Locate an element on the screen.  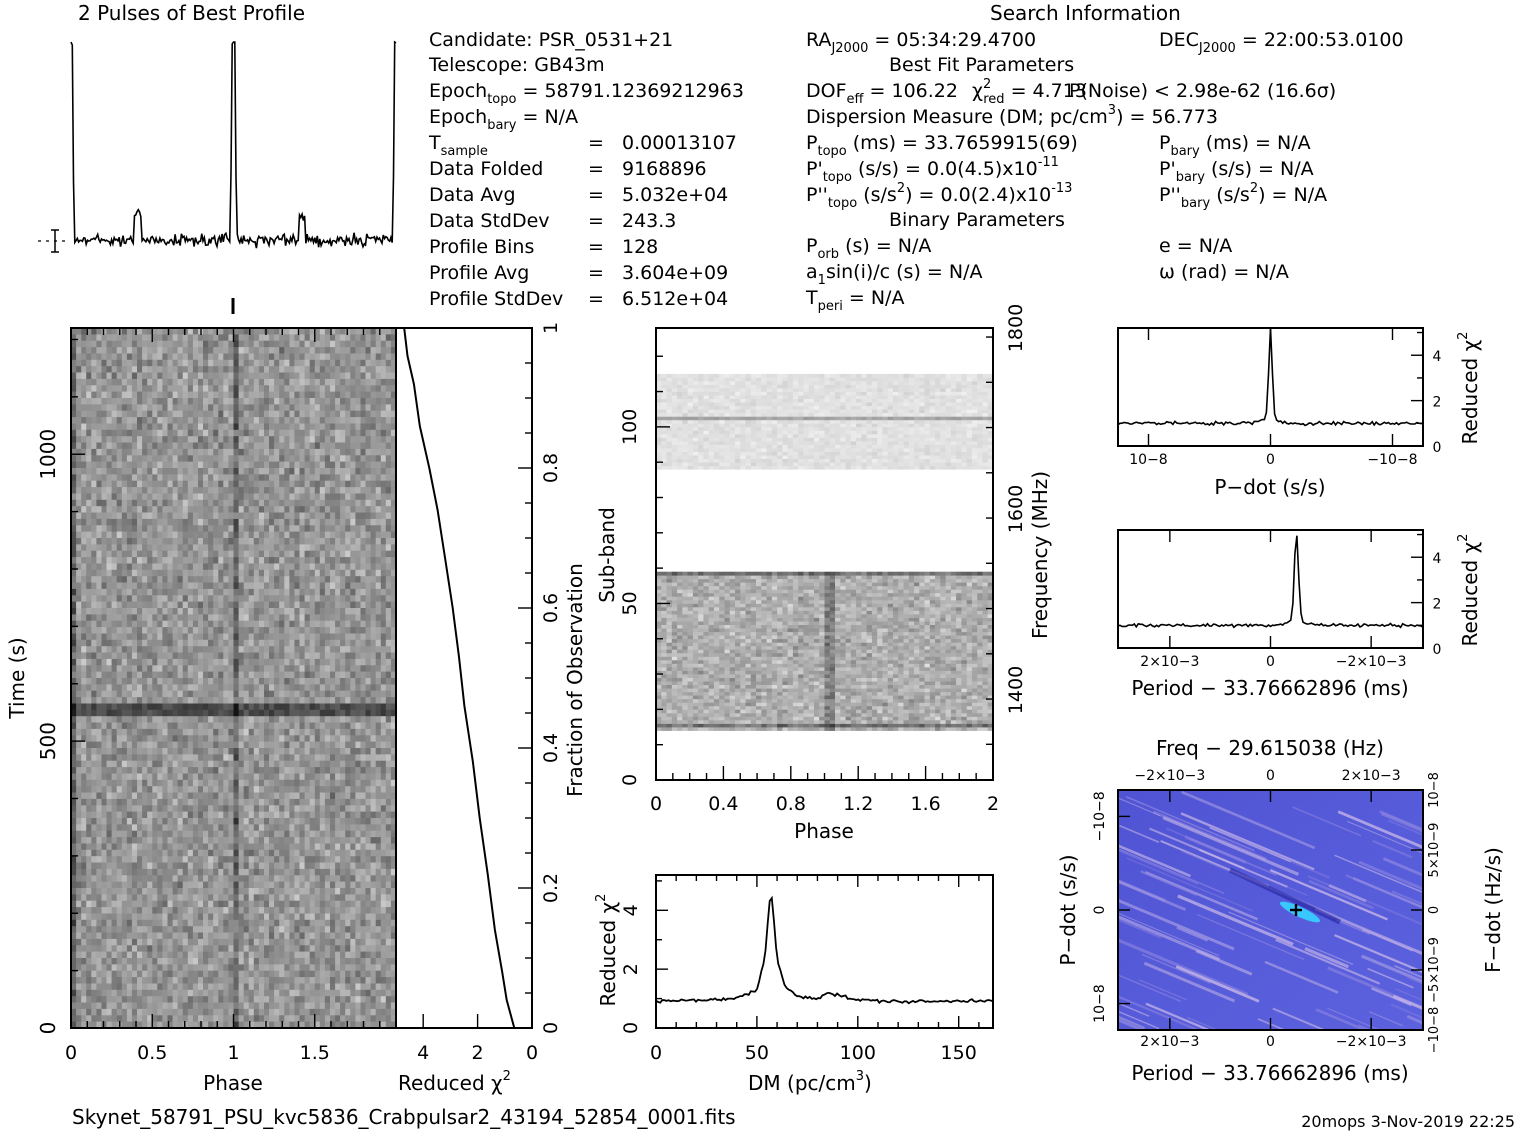
fold-stat-eq: = is located at coordinates (596, 299).